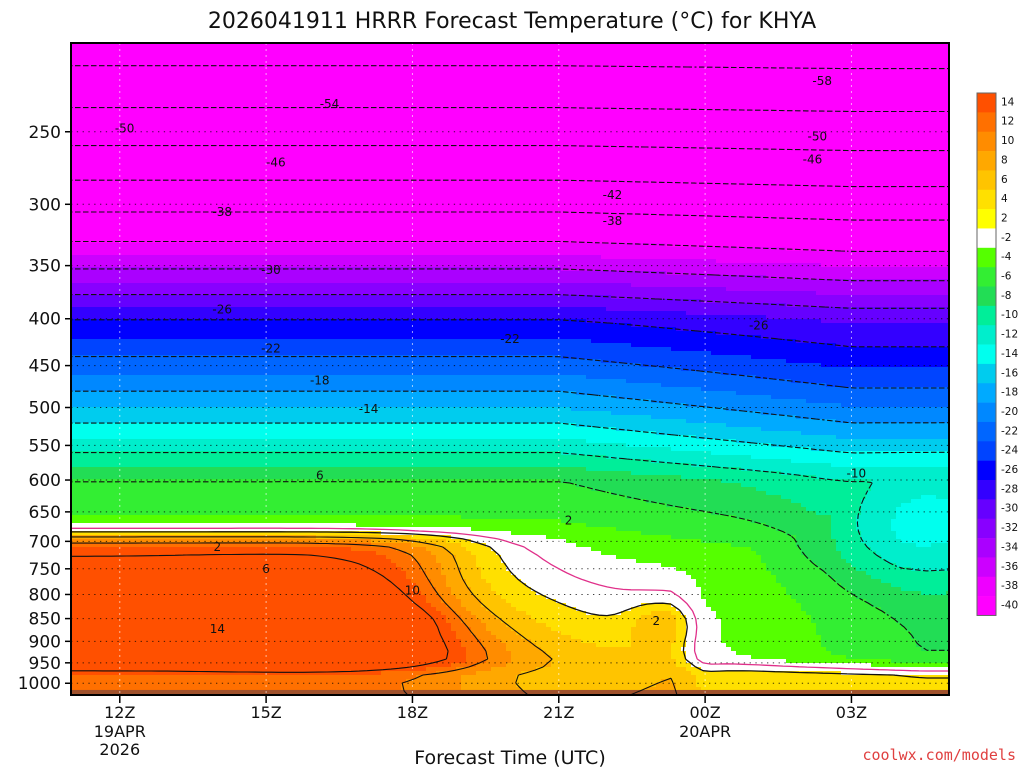 The height and width of the screenshot is (768, 1024). I want to click on isotherm-label: -50, so click(125, 129).